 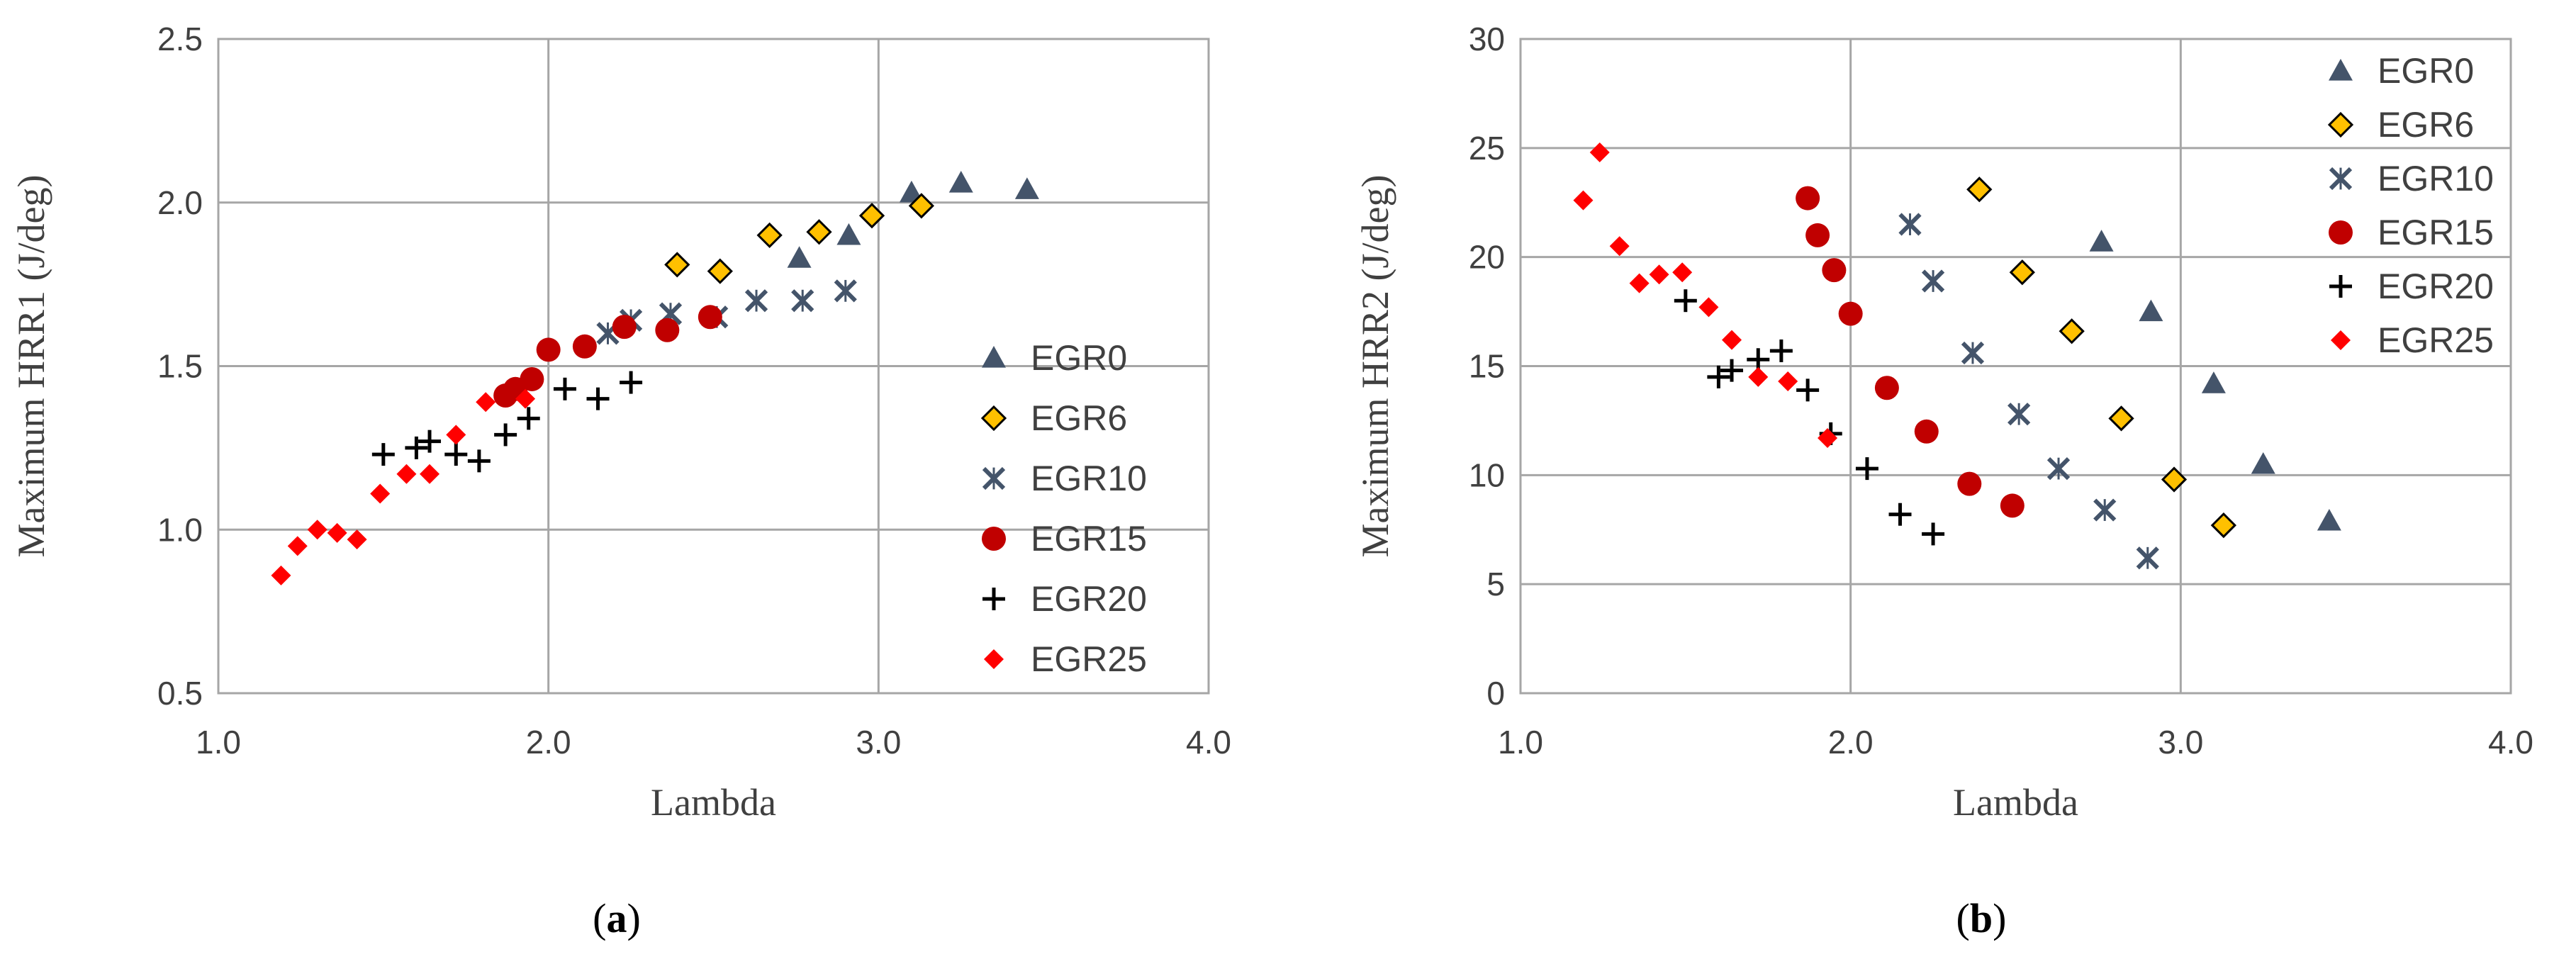 I want to click on caption-letter: a, so click(x=617, y=918).